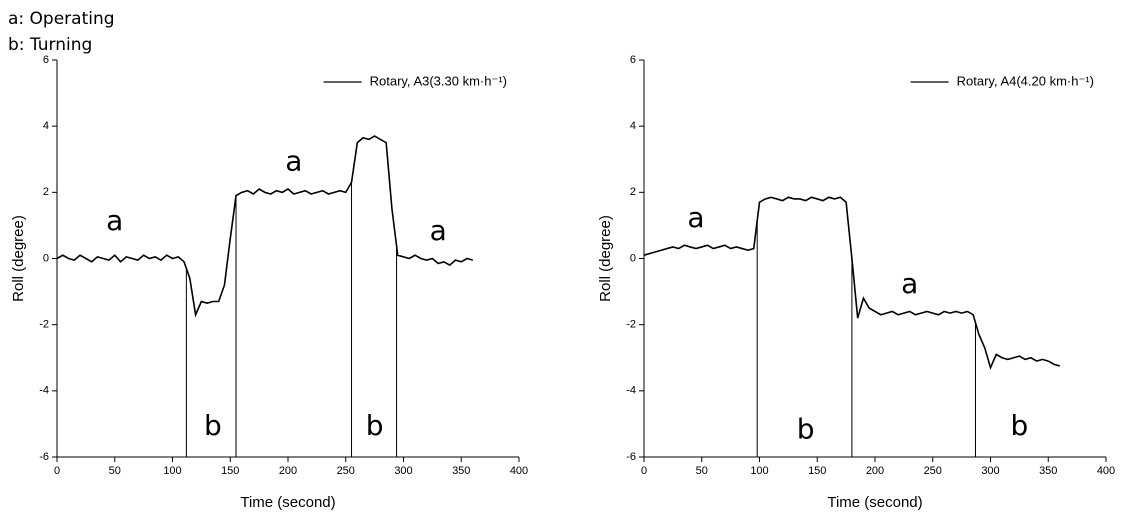 The height and width of the screenshot is (513, 1122). What do you see at coordinates (265, 226) in the screenshot?
I see `data-line` at bounding box center [265, 226].